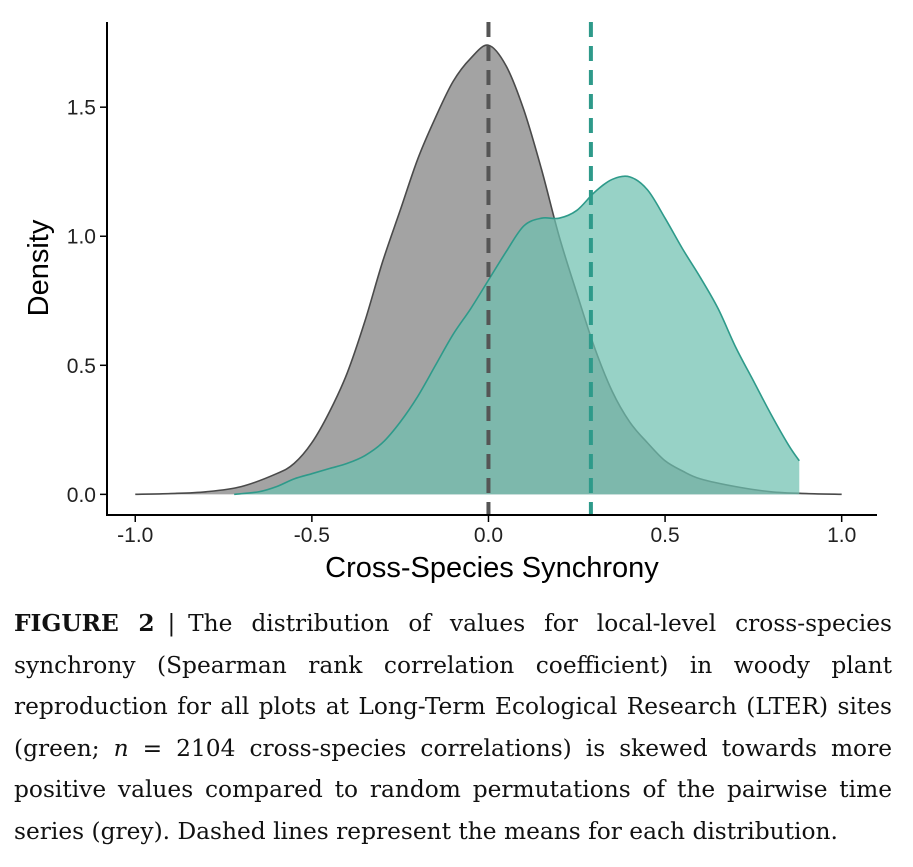 This screenshot has width=913, height=867. What do you see at coordinates (81, 108) in the screenshot?
I see `y-tick-label: 1.5` at bounding box center [81, 108].